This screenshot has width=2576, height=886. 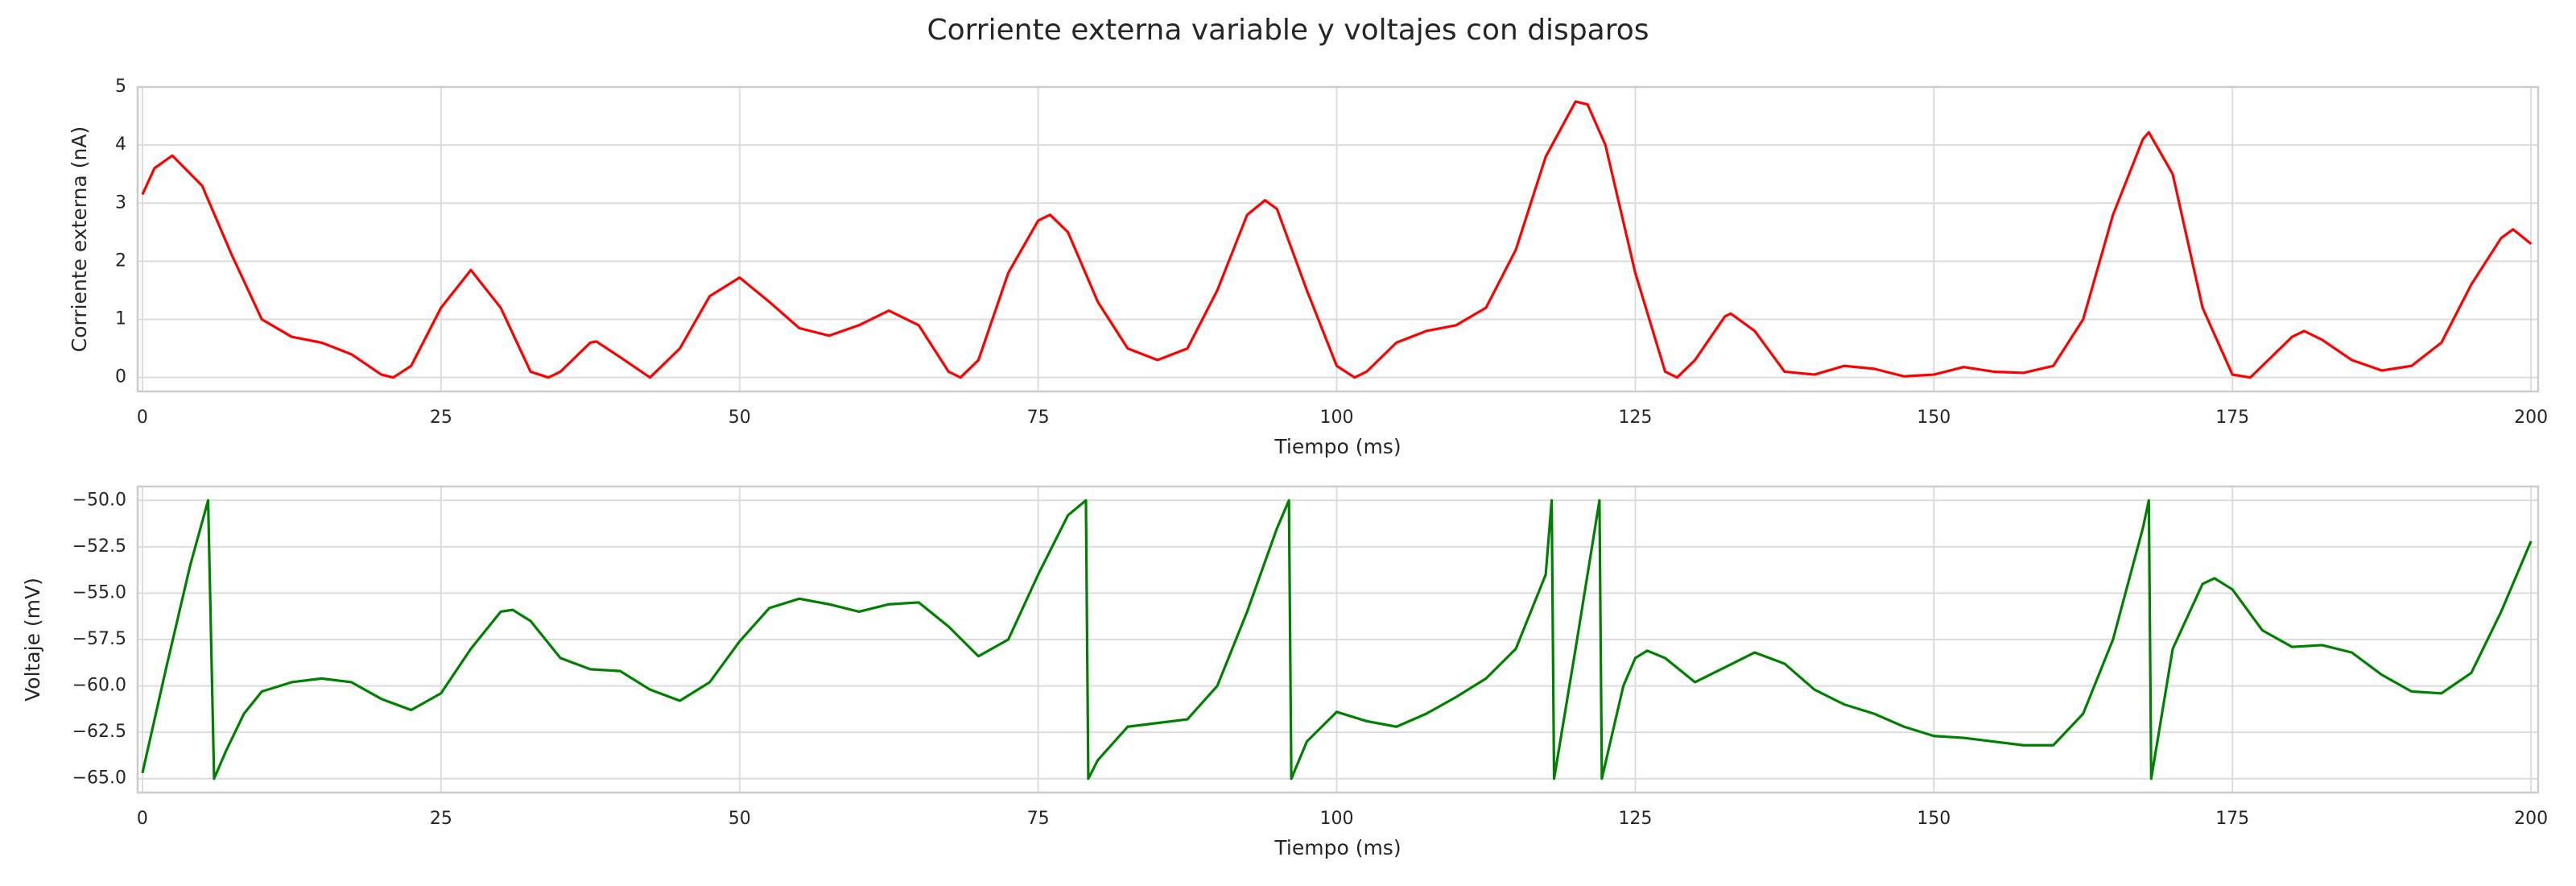 What do you see at coordinates (99, 592) in the screenshot?
I see `y-tick-label: −55.0` at bounding box center [99, 592].